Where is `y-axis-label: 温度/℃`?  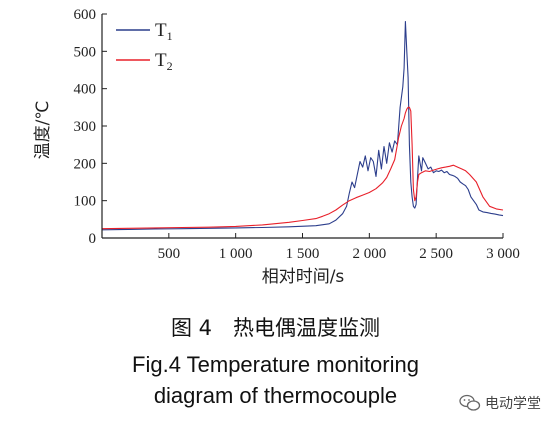
y-axis-label: 温度/℃ is located at coordinates (43, 130).